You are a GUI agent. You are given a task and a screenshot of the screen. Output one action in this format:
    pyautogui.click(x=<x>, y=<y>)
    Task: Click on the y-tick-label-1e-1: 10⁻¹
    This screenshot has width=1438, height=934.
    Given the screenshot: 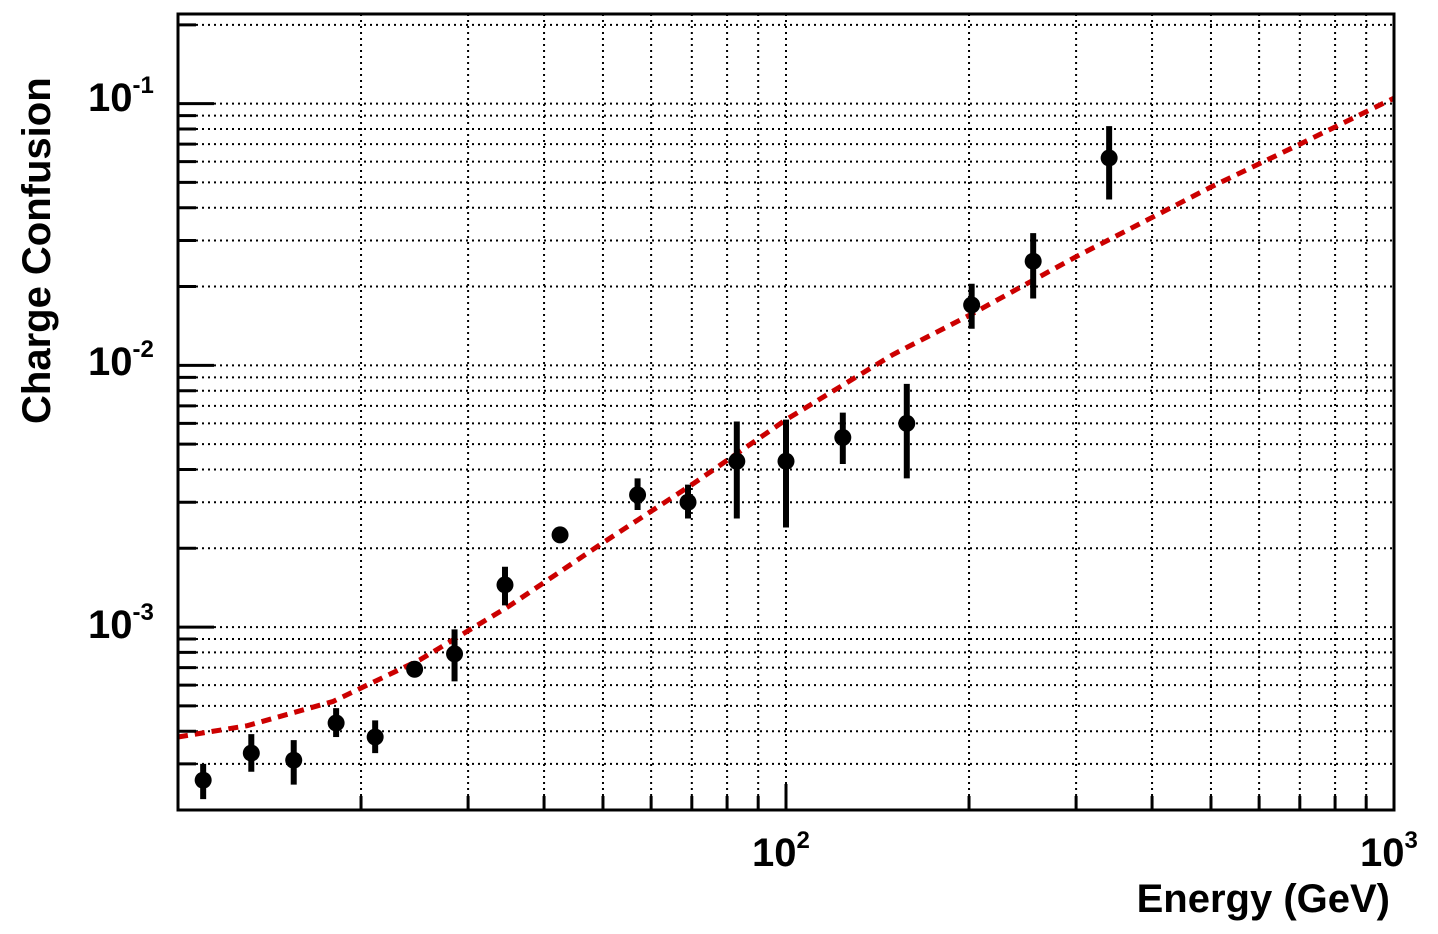 What is the action you would take?
    pyautogui.click(x=121, y=96)
    